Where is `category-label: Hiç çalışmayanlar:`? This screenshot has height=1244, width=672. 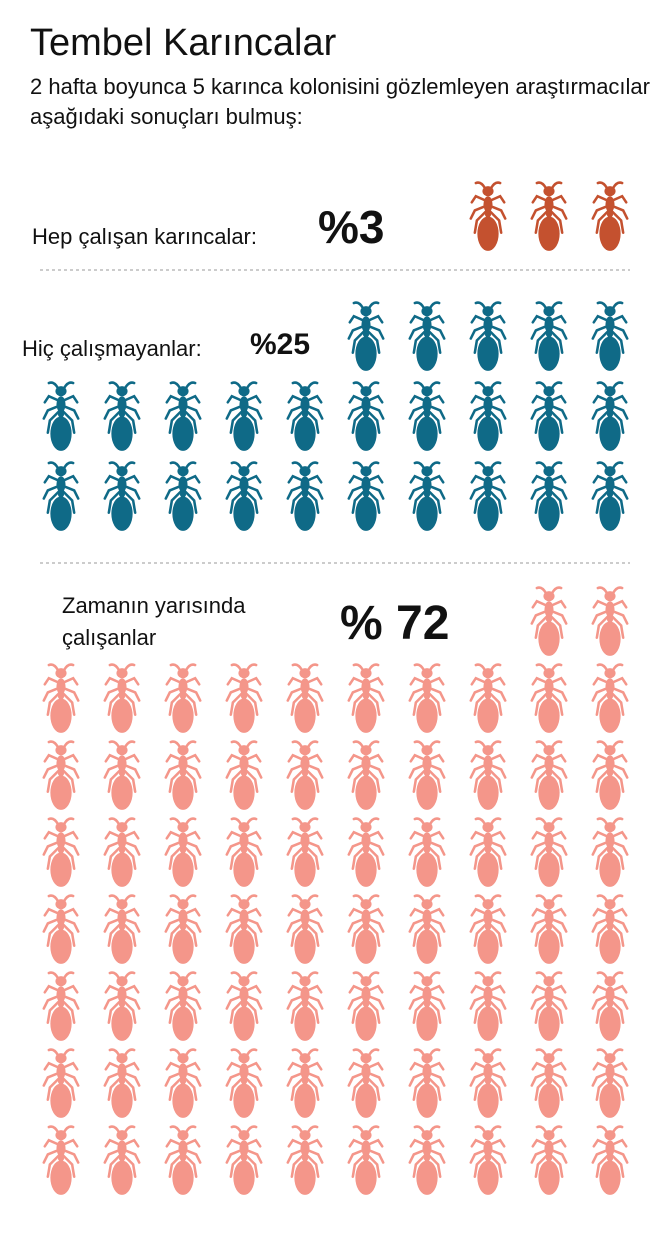
category-label: Hiç çalışmayanlar: is located at coordinates (112, 348).